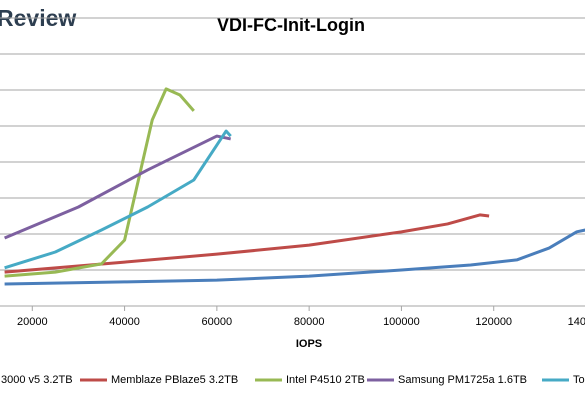 Image resolution: width=585 pixels, height=401 pixels. I want to click on x-tick-label: 140000, so click(576, 322).